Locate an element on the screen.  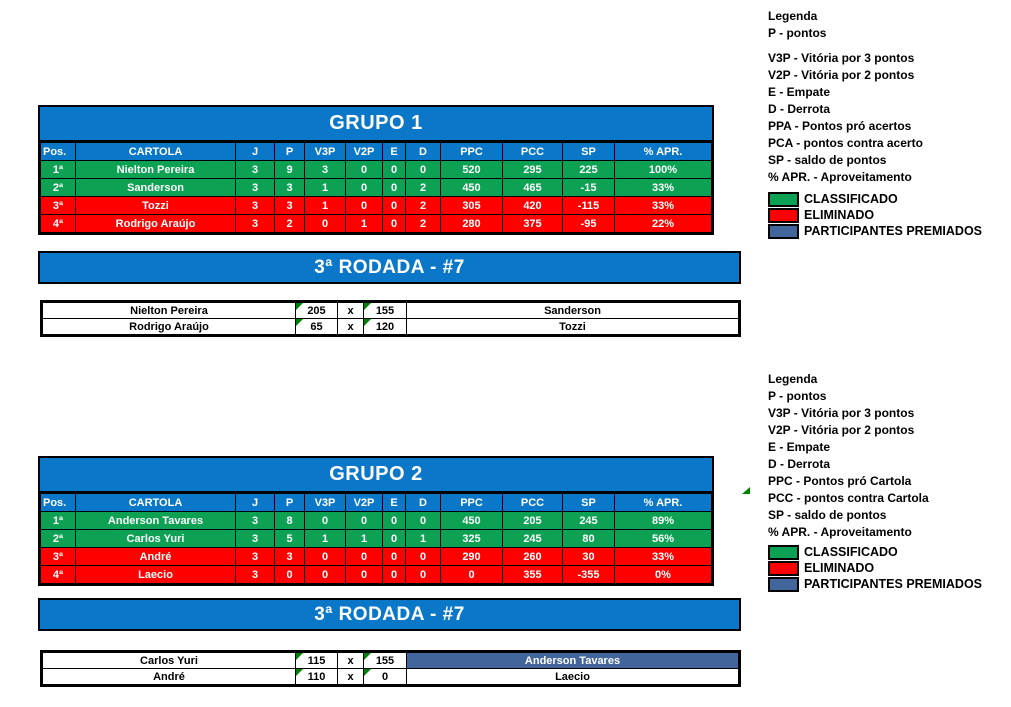
header-cartola: CARTOLA is located at coordinates (155, 502).